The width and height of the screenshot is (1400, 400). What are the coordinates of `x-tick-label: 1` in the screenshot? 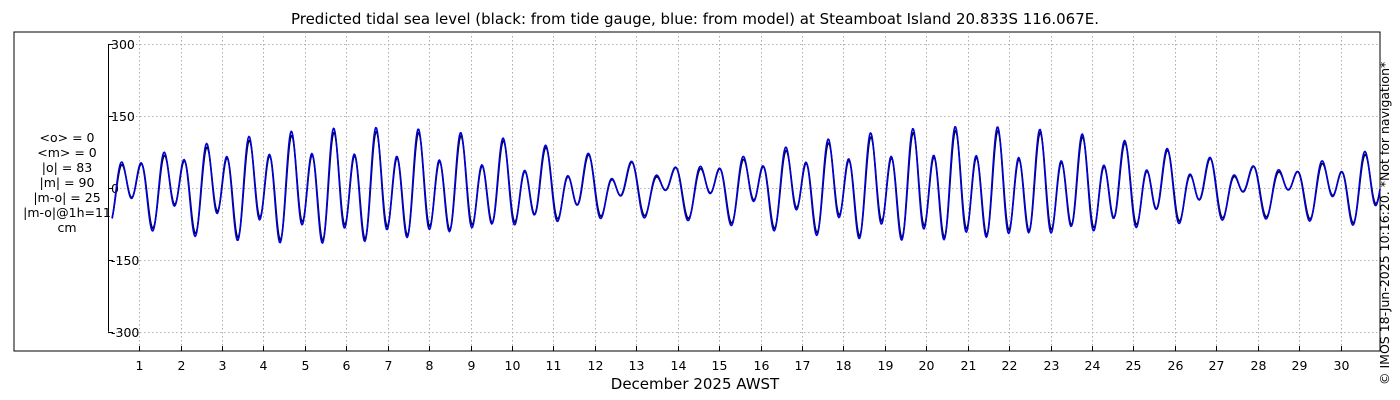 It's located at (140, 365).